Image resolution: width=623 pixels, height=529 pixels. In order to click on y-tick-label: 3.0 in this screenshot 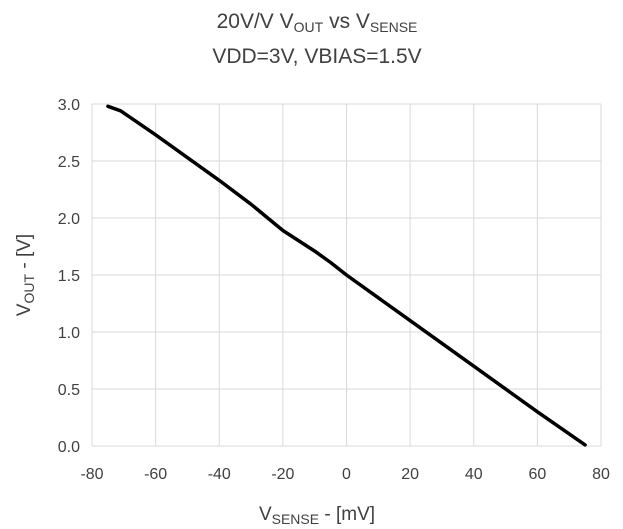, I will do `click(69, 105)`.